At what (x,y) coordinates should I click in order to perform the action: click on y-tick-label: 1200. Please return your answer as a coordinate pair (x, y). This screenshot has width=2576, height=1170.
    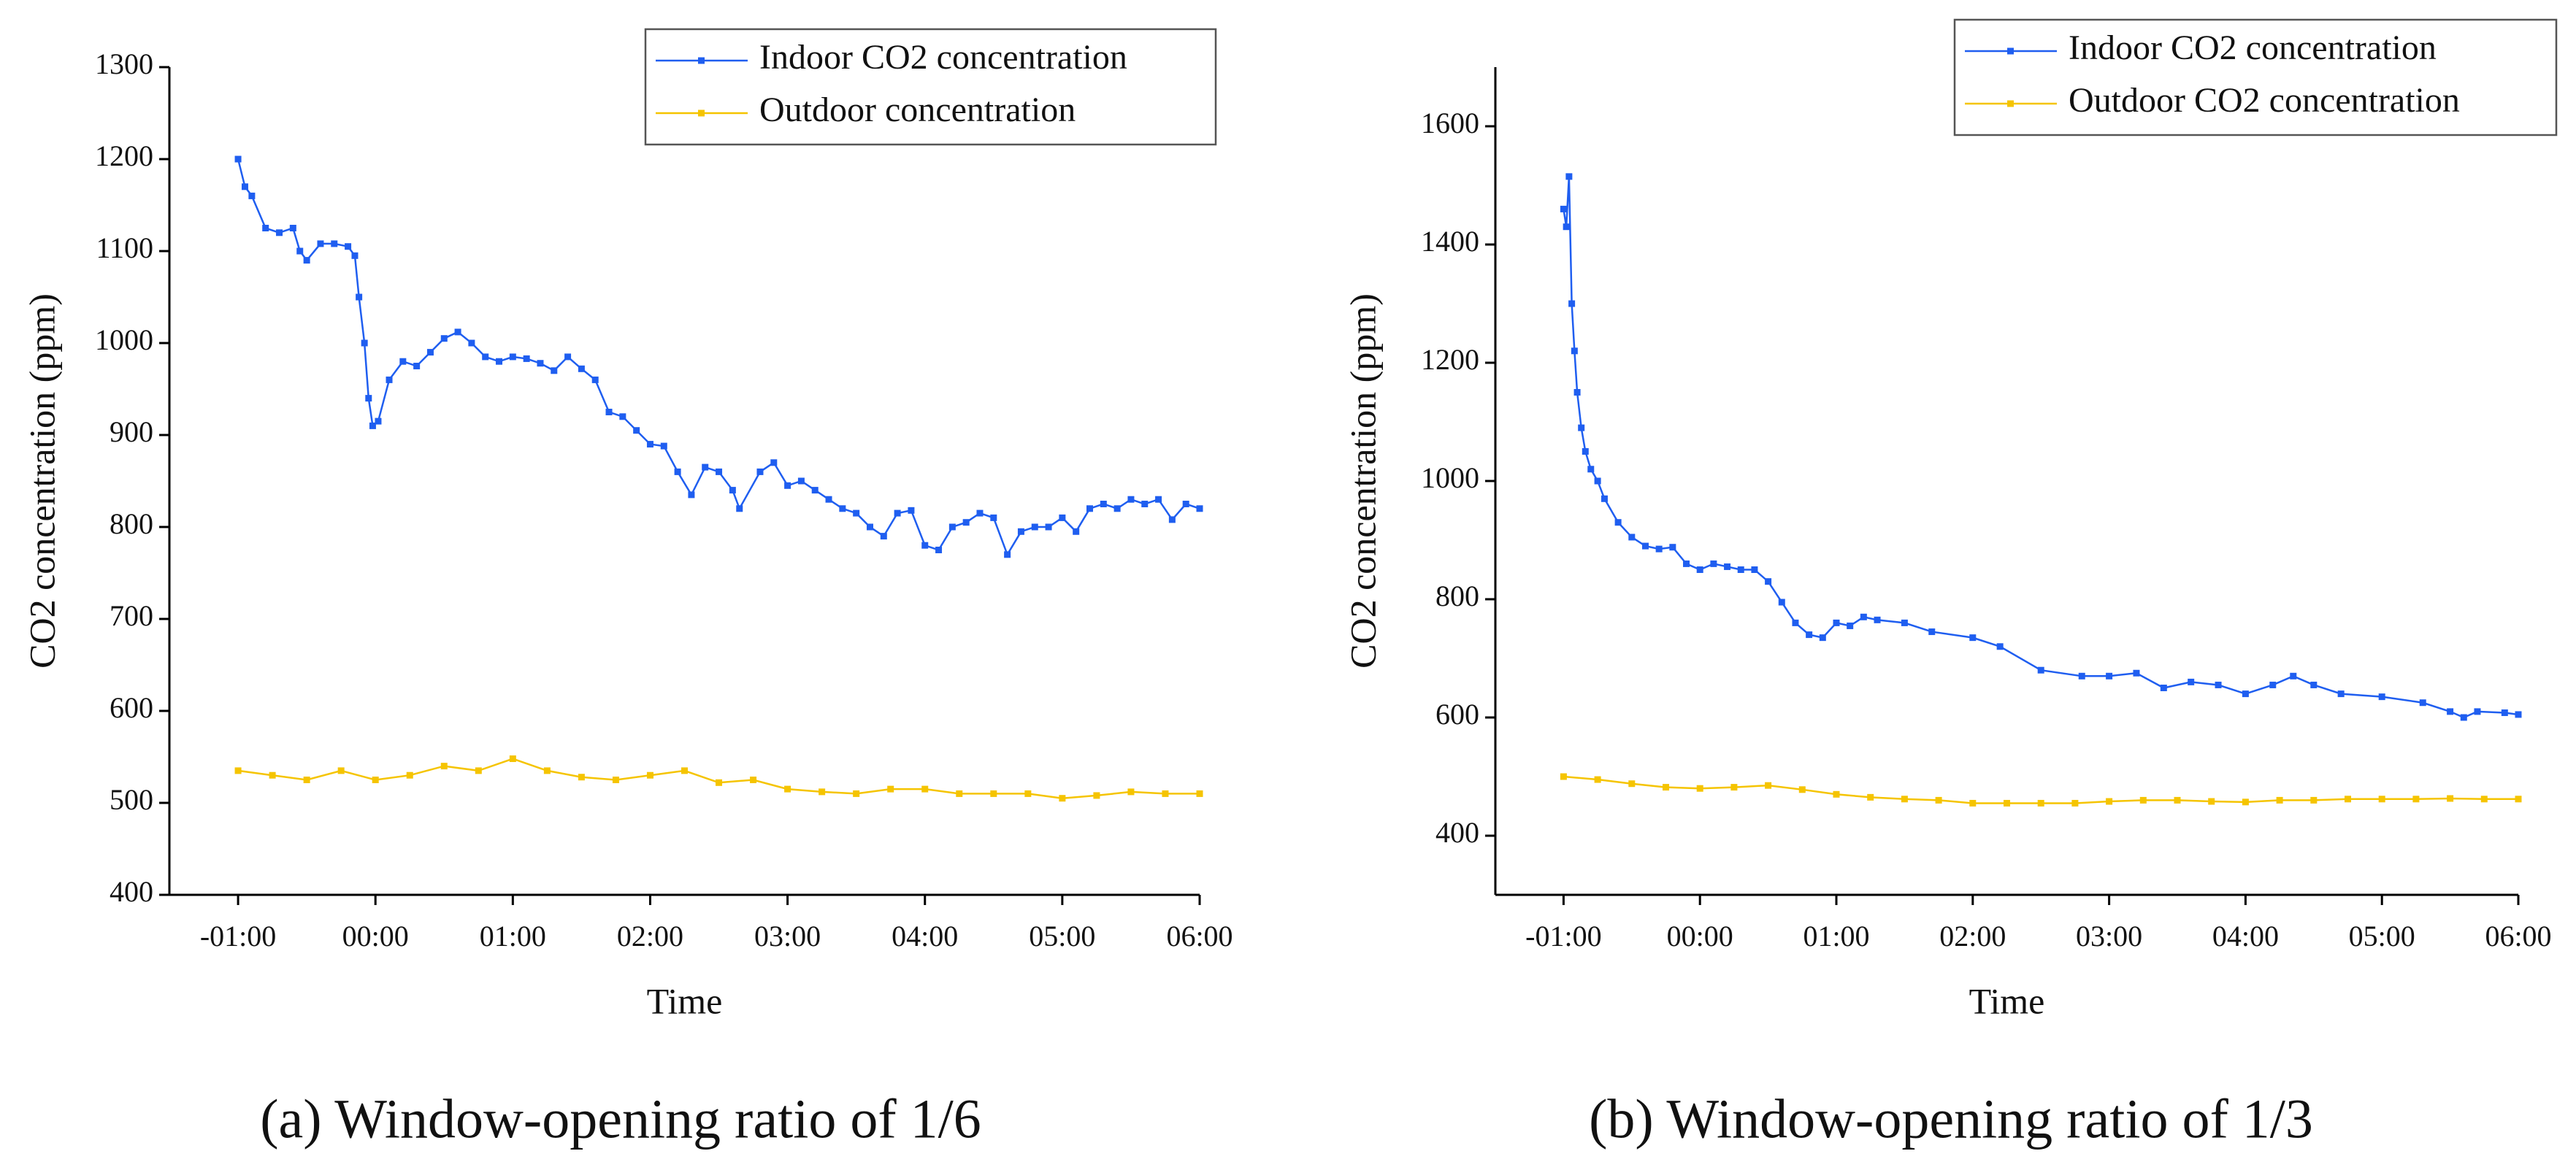
    Looking at the image, I should click on (1450, 359).